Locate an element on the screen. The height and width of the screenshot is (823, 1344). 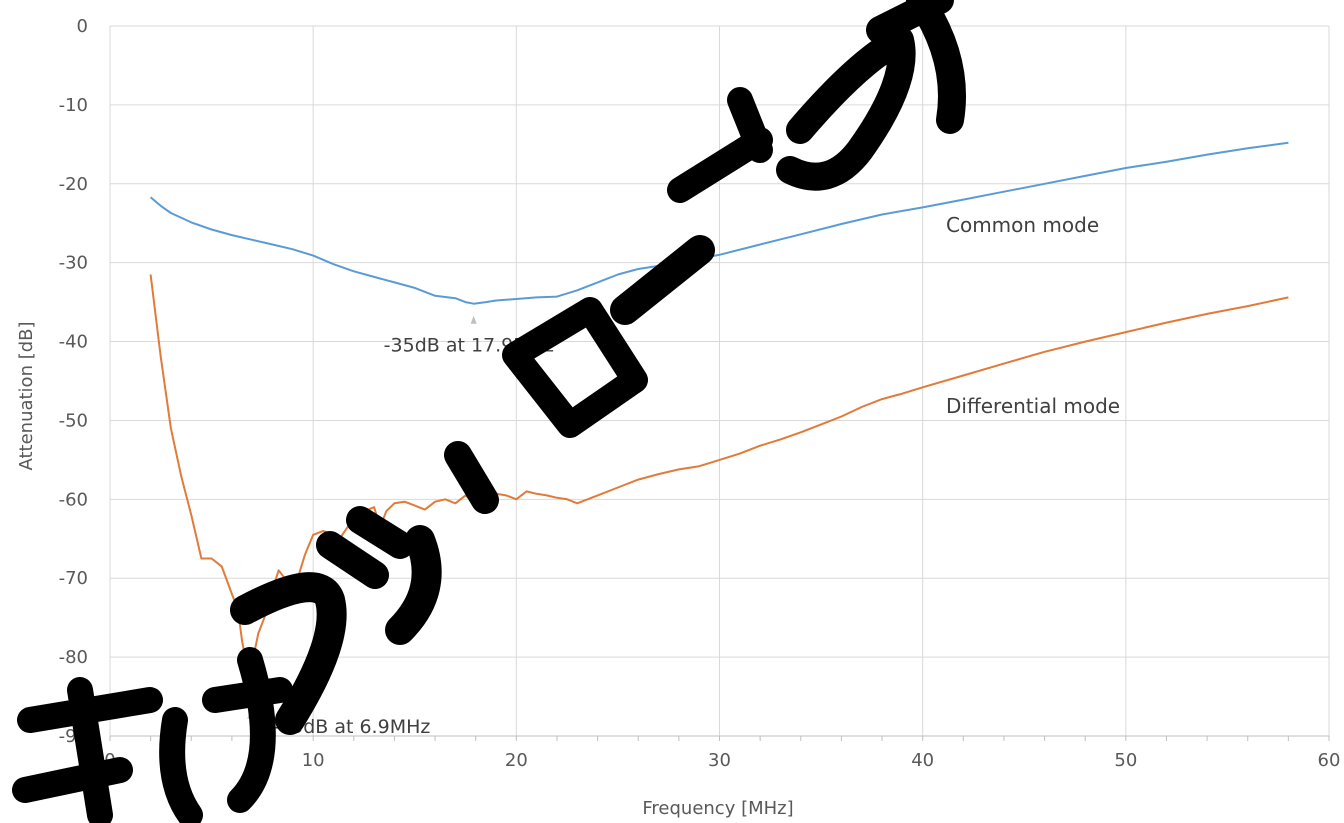
x-axis-title: Frequency [MHz] is located at coordinates (717, 808).